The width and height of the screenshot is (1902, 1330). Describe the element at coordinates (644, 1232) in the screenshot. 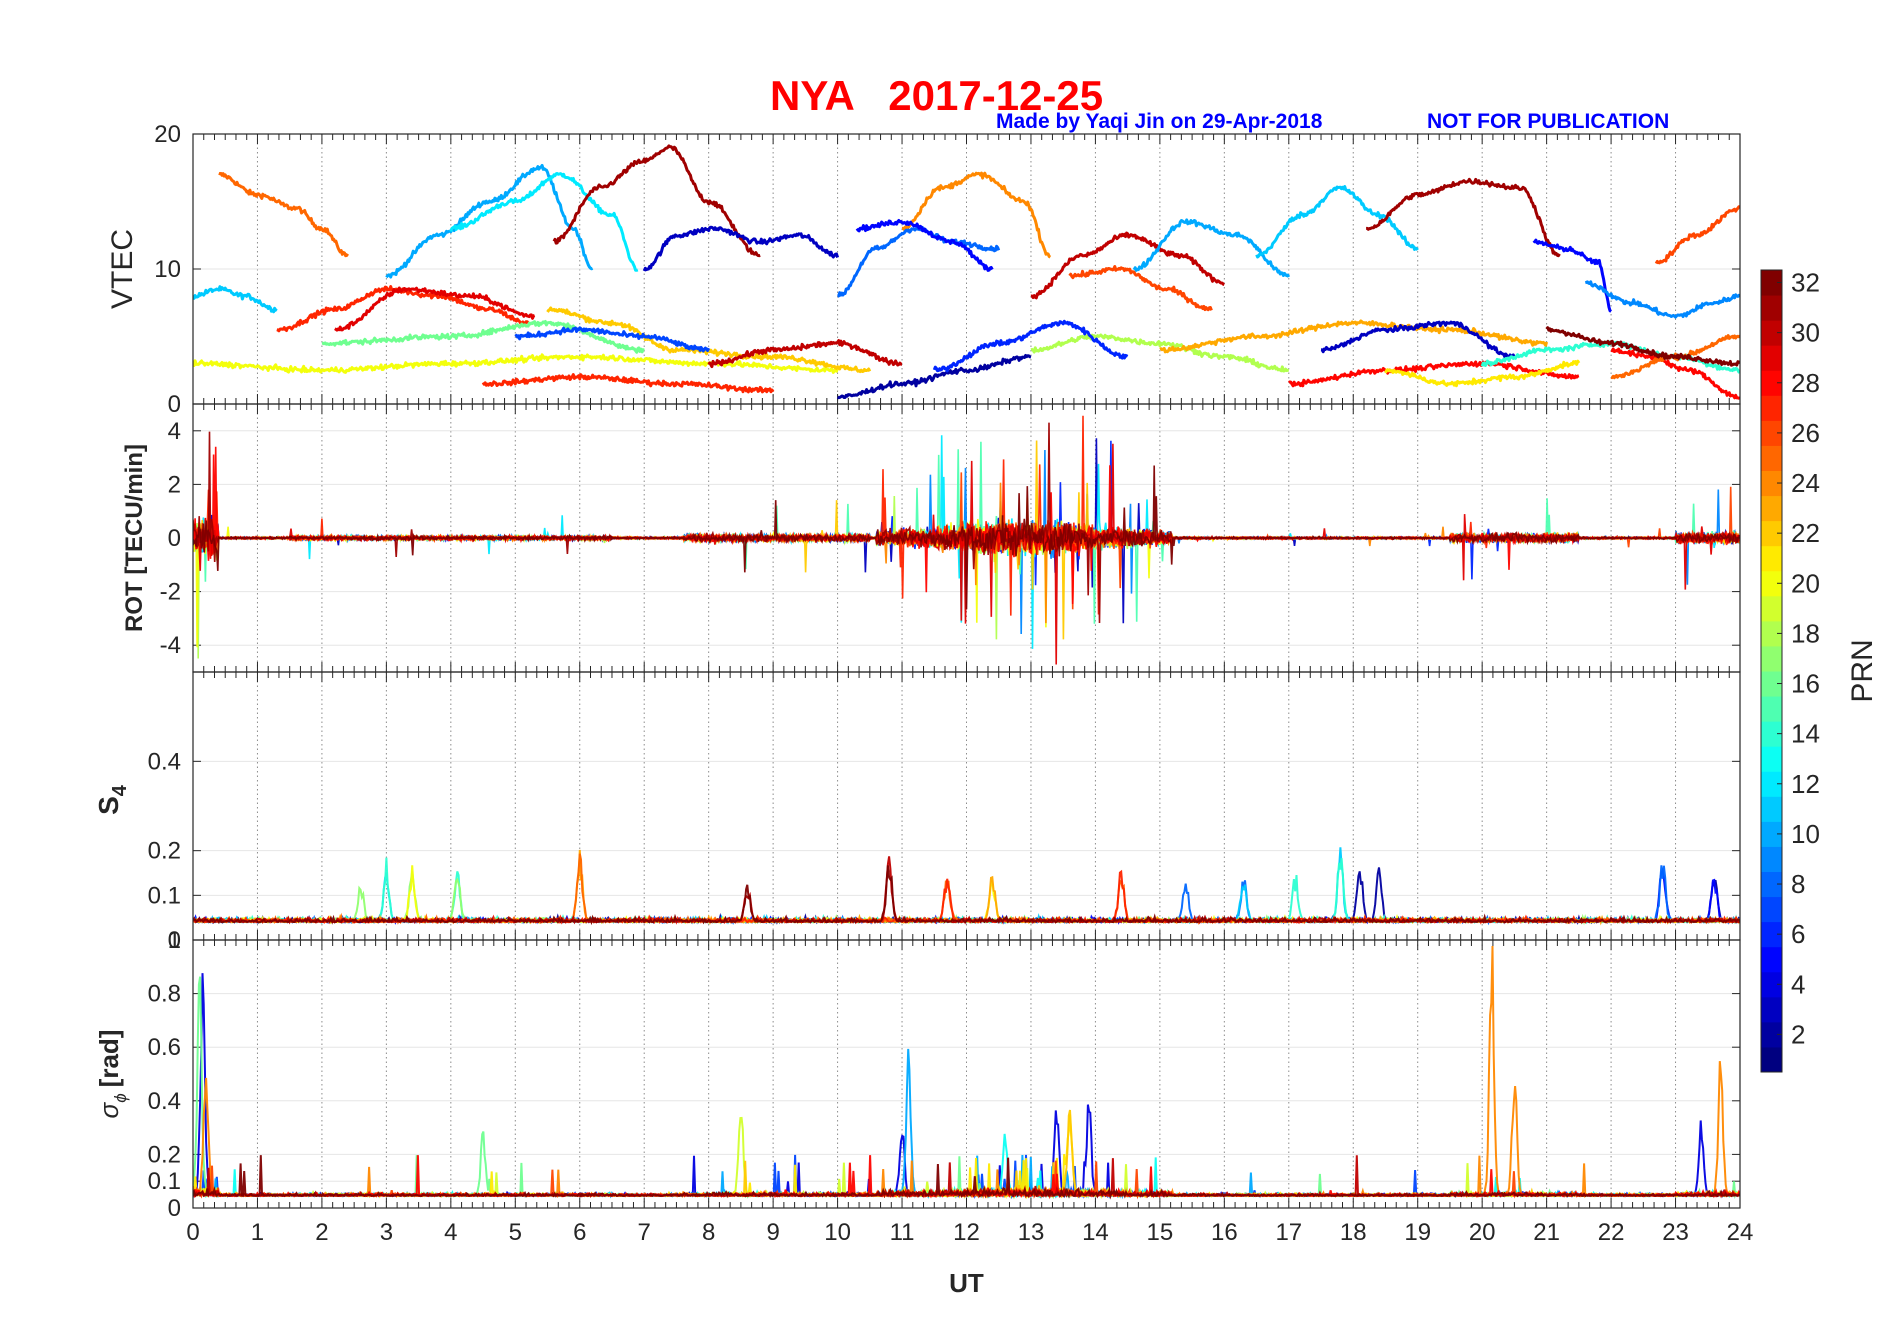

I see `x-tick-label: 7` at that location.